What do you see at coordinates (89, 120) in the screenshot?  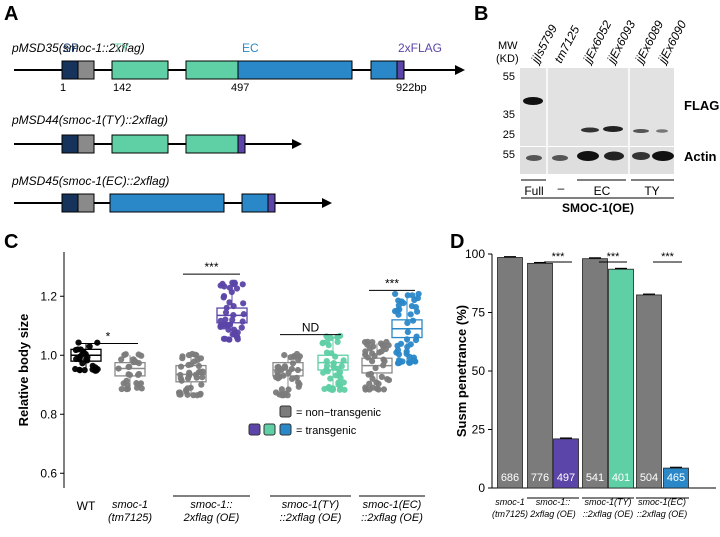 I see `construct-2-name: pMSD44(smoc-1(TY)::2xflag)` at bounding box center [89, 120].